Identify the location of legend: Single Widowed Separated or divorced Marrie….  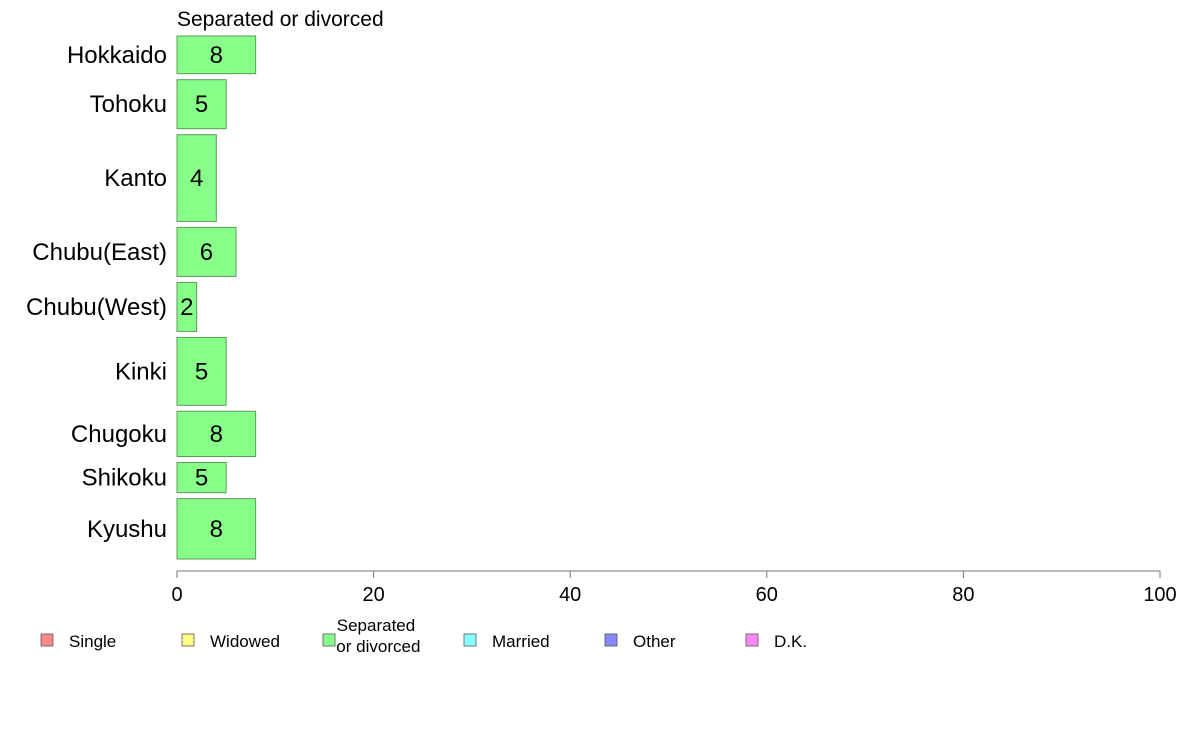
(423, 636).